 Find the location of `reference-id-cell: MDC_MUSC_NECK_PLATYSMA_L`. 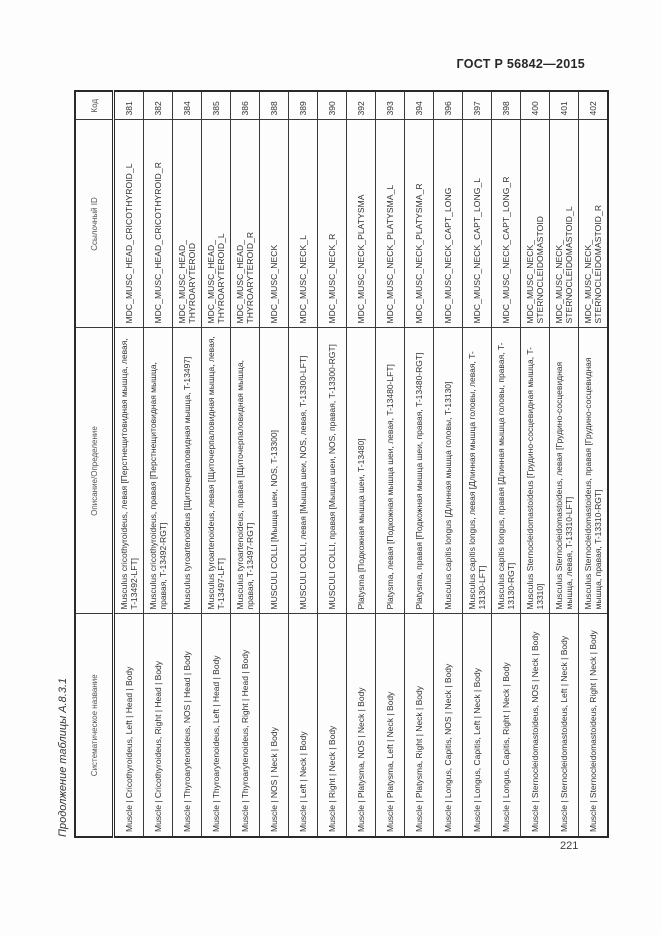

reference-id-cell: MDC_MUSC_NECK_PLATYSMA_L is located at coordinates (390, 224).